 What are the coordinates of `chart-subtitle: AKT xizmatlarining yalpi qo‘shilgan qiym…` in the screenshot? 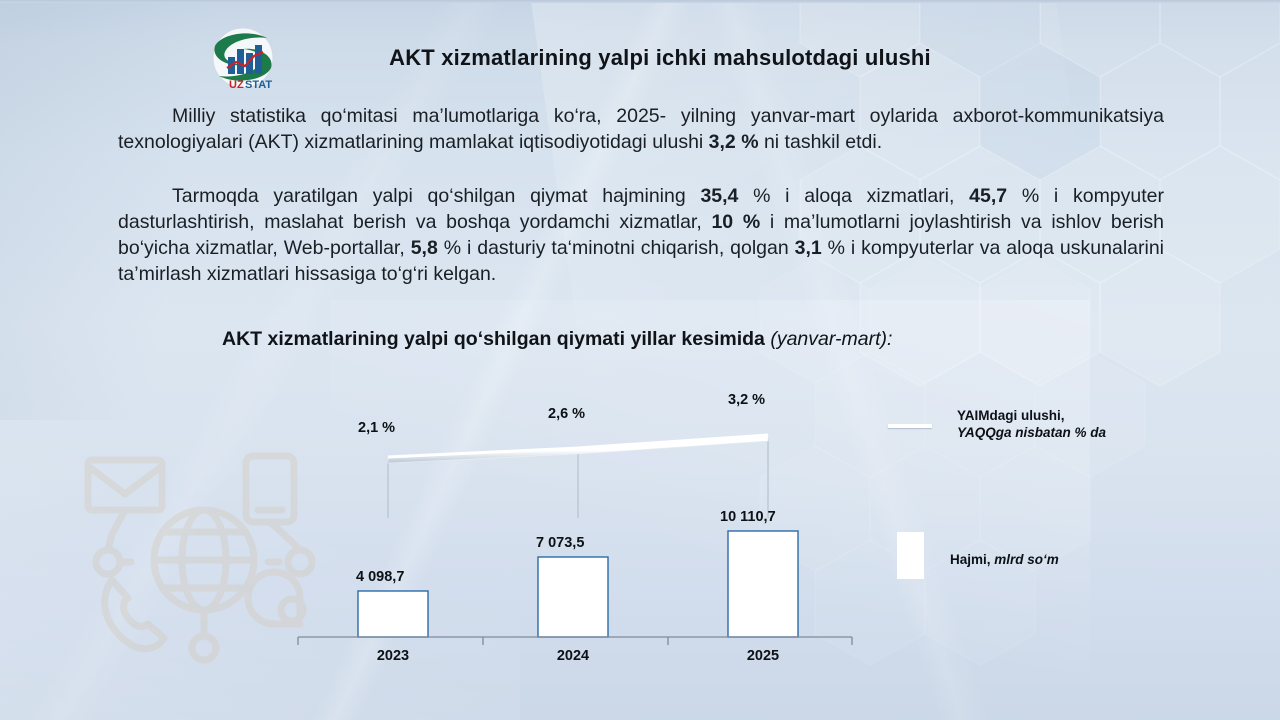 It's located at (557, 339).